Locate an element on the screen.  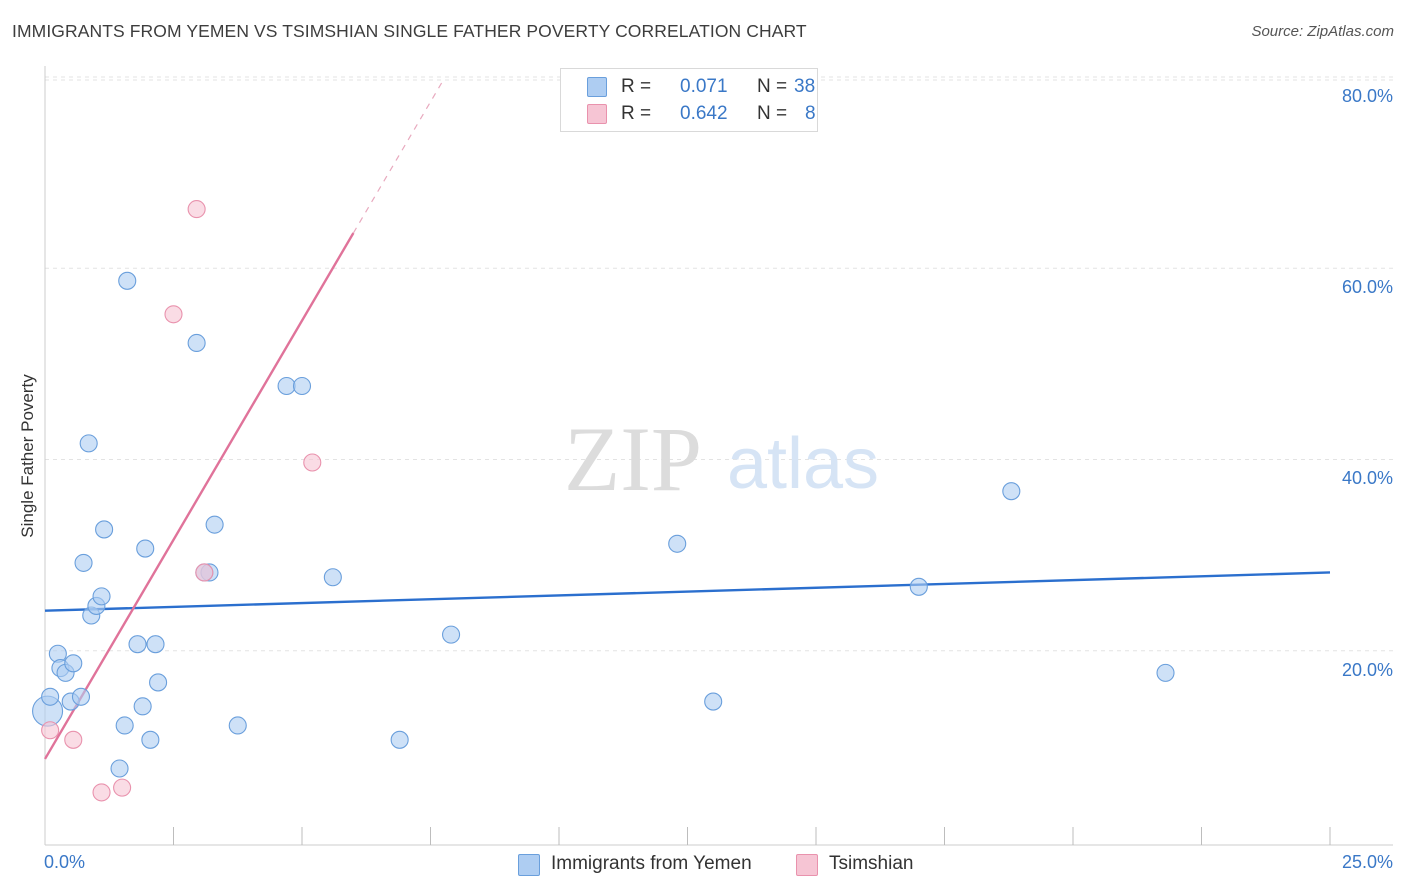
legend-r-value-yemen: 0.071 is located at coordinates (704, 86).